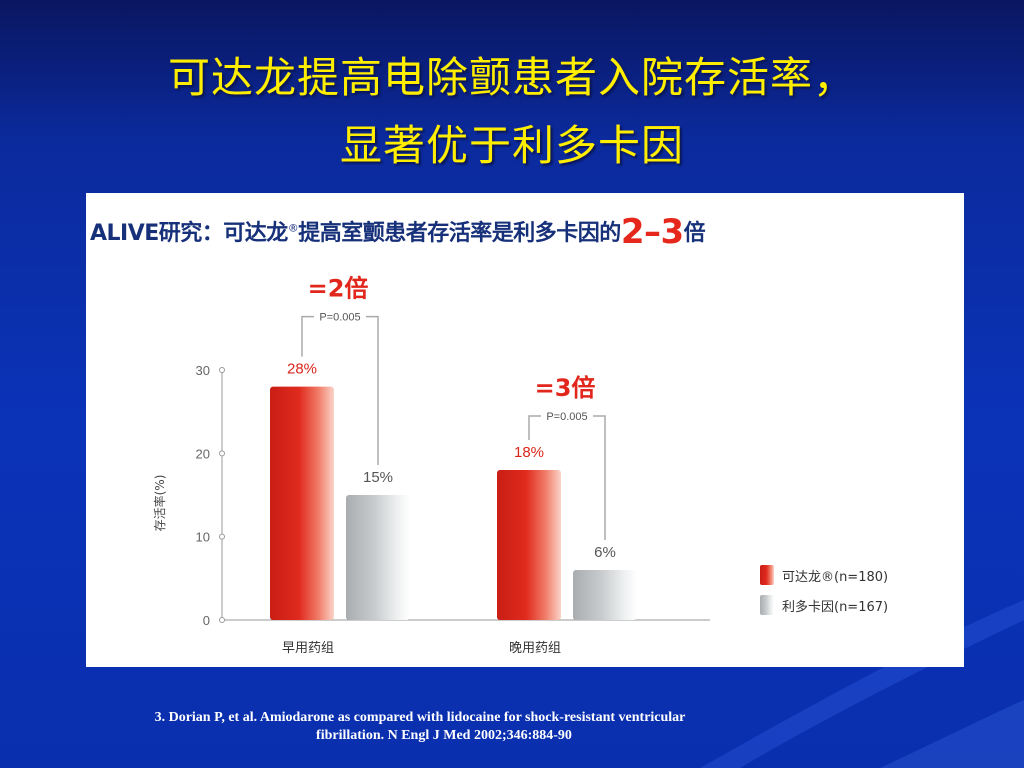 This screenshot has width=1024, height=768. I want to click on y-tick-label: 0, so click(206, 620).